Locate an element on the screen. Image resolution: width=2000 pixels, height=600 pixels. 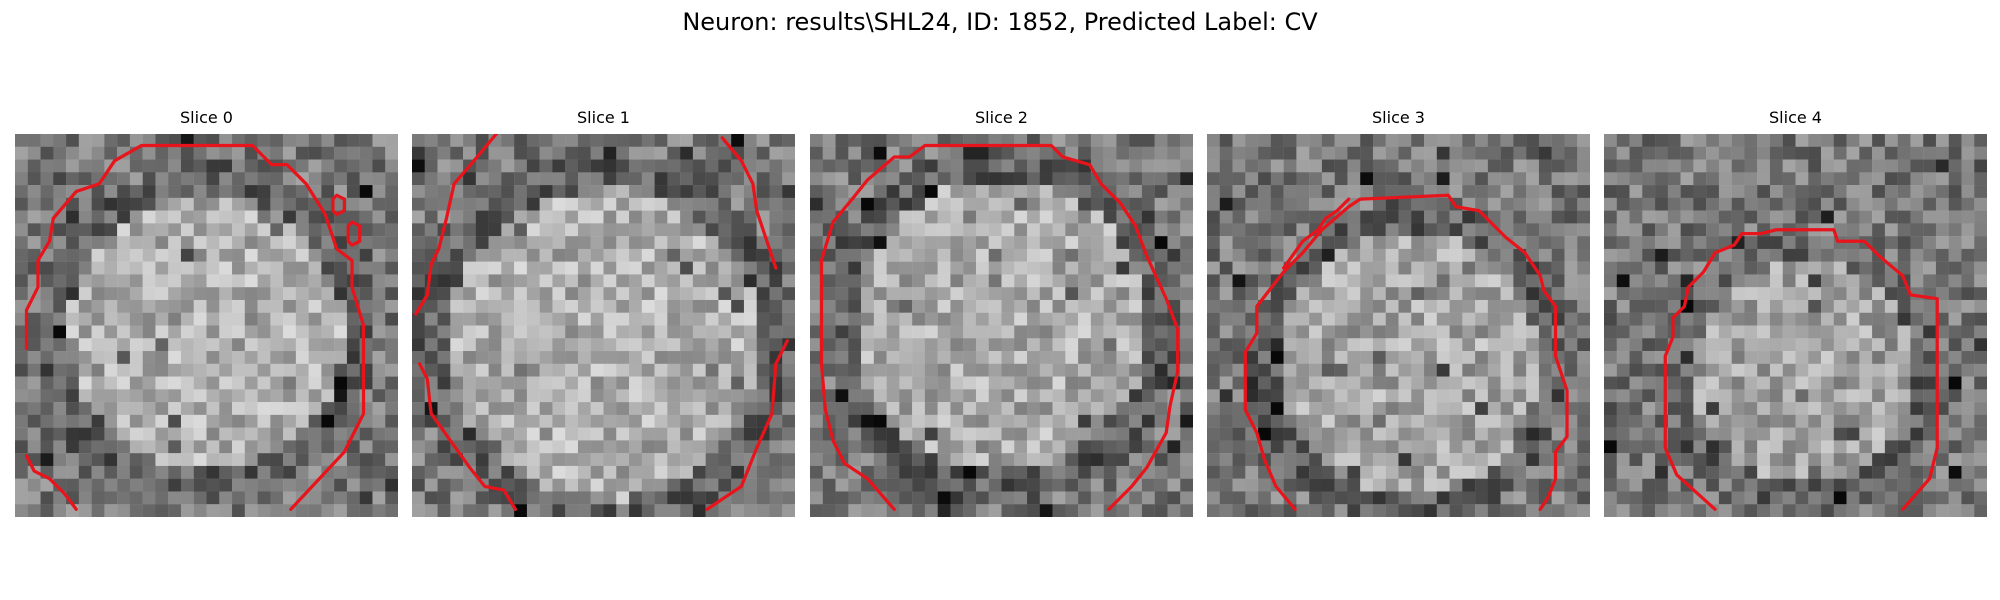
slice-panel-4: Slice 4 is located at coordinates (1795, 312).